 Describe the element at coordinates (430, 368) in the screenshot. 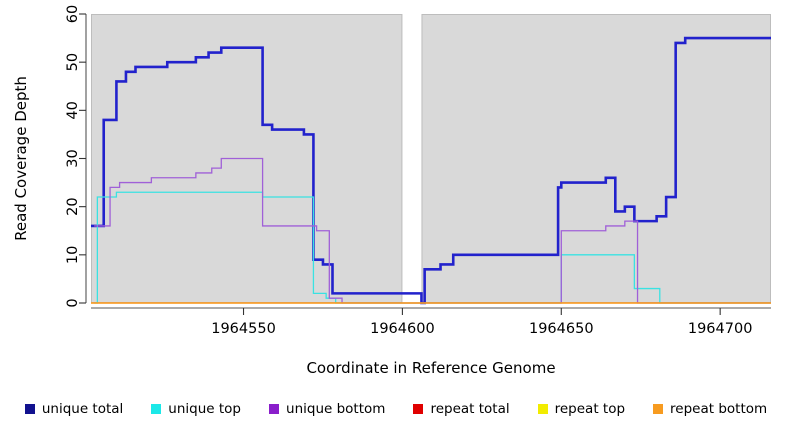

I see `x-axis-title: Coordinate in Reference Genome` at that location.